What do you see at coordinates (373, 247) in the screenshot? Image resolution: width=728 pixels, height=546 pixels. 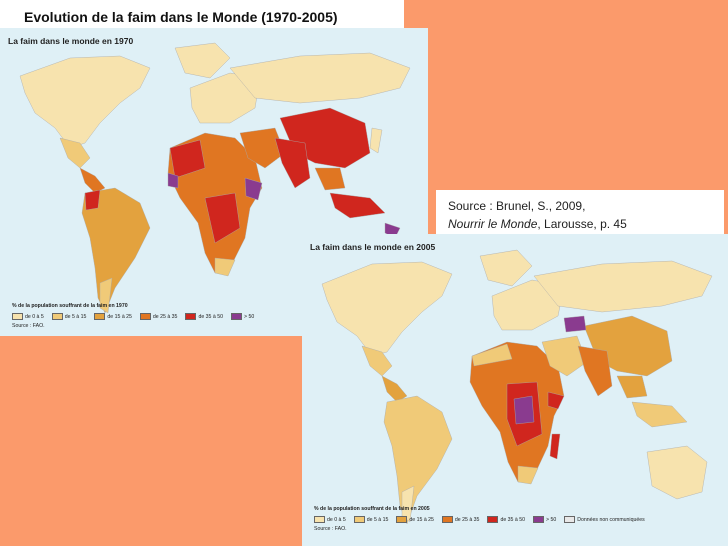 I see `map-2005-title: La faim dans le monde en 2005` at bounding box center [373, 247].